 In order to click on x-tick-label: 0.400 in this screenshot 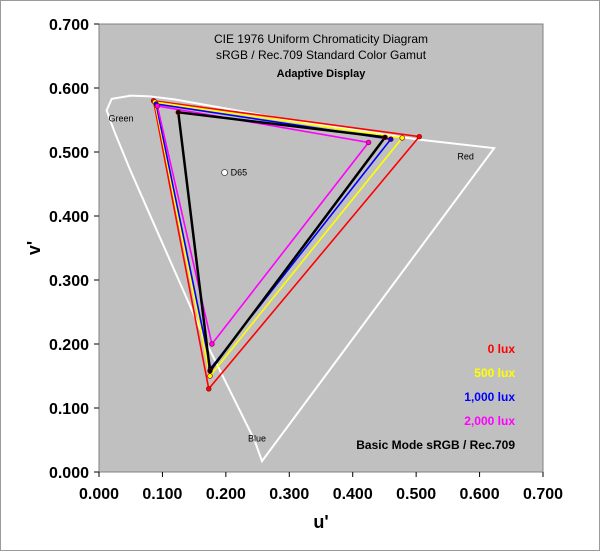, I will do `click(353, 494)`.